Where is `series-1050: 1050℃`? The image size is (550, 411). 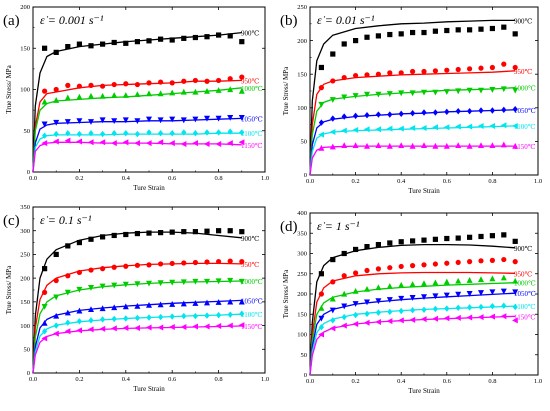 series-1050: 1050℃ is located at coordinates (147, 335).